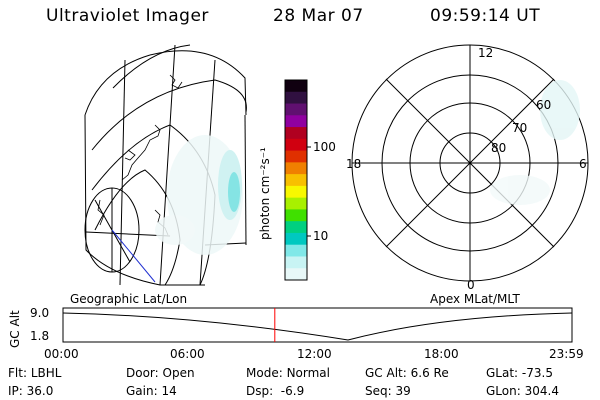 The width and height of the screenshot is (600, 400). I want to click on time-tick-2359: 23:59, so click(566, 354).